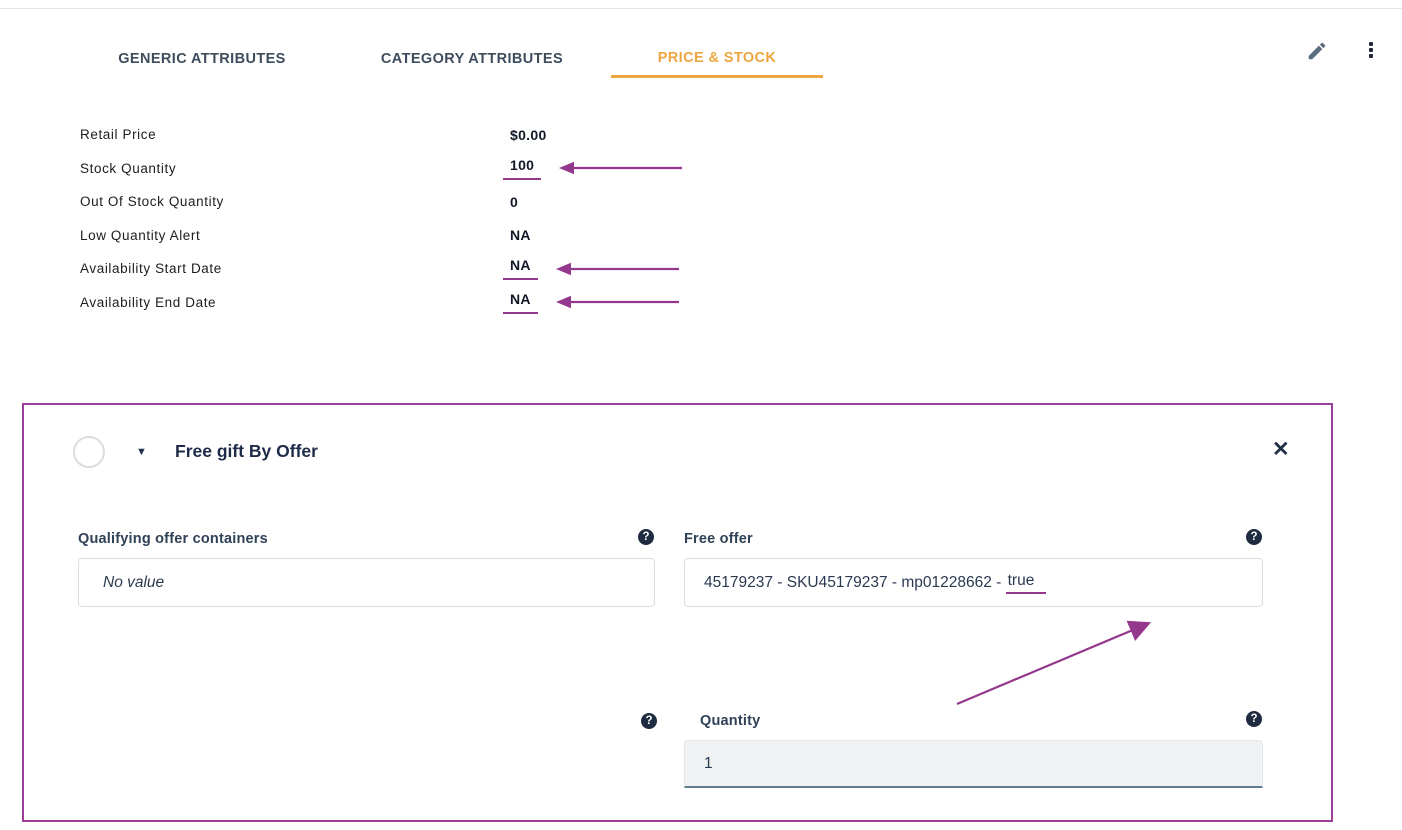 The height and width of the screenshot is (830, 1402). I want to click on quantity-label: Quantity, so click(730, 721).